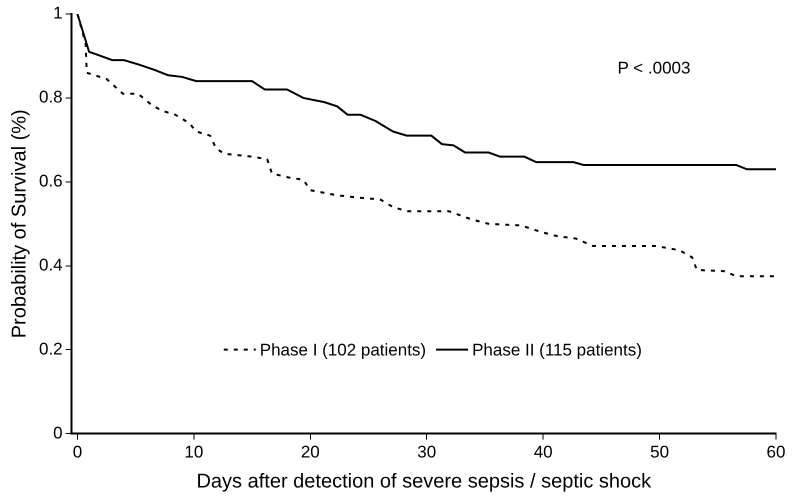 The image size is (796, 502). Describe the element at coordinates (654, 68) in the screenshot. I see `annotation: P < .0003` at that location.